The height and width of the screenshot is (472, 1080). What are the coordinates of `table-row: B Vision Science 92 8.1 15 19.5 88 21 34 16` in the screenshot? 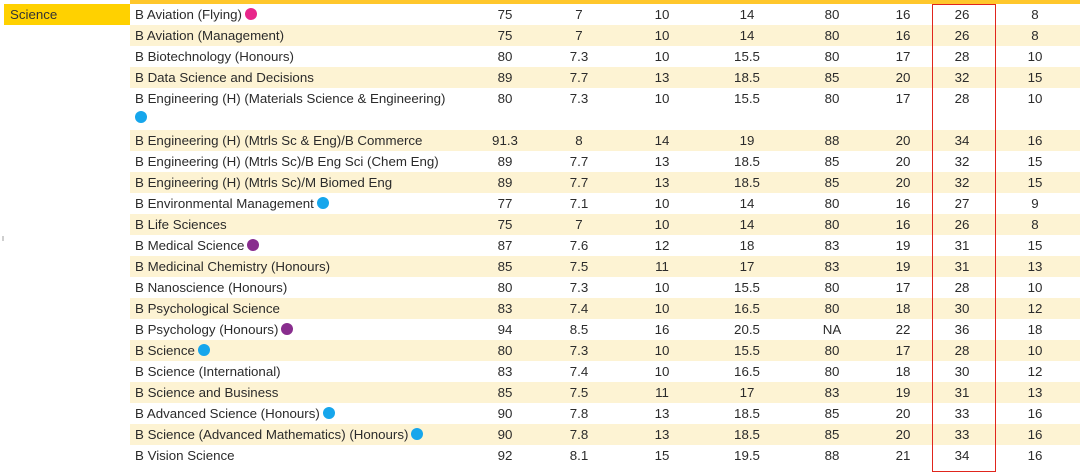 It's located at (605, 455).